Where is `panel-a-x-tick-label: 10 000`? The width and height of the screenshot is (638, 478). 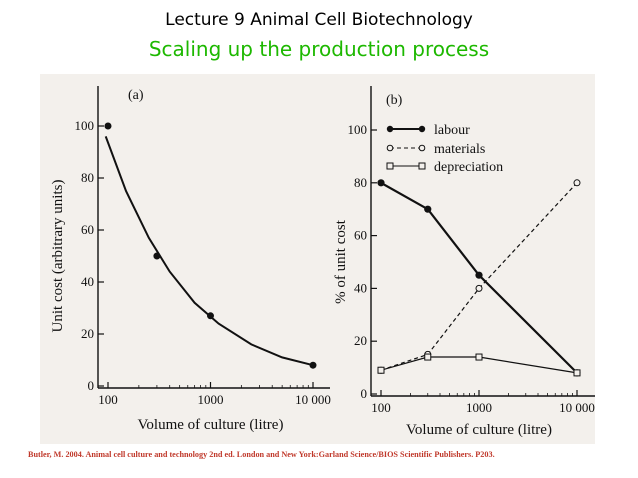
panel-a-x-tick-label: 10 000 is located at coordinates (313, 399).